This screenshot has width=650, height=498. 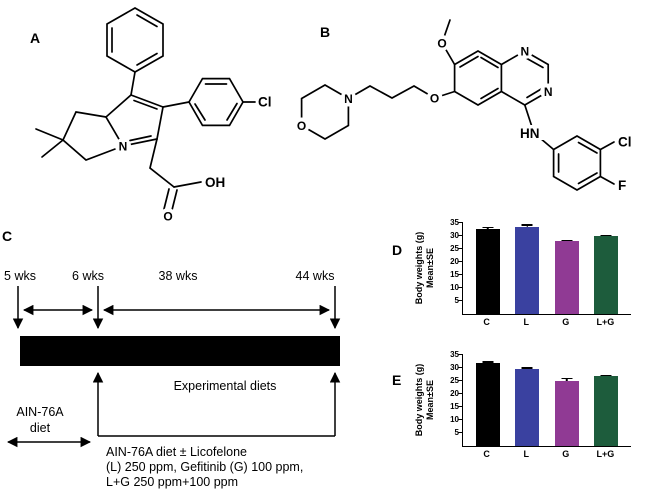 I want to click on diet-period-bar, so click(x=180, y=351).